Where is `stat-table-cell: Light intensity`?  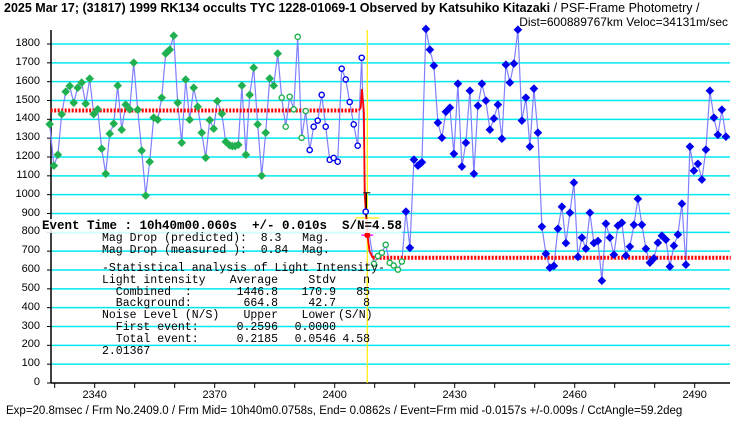
stat-table-cell: Light intensity is located at coordinates (154, 280).